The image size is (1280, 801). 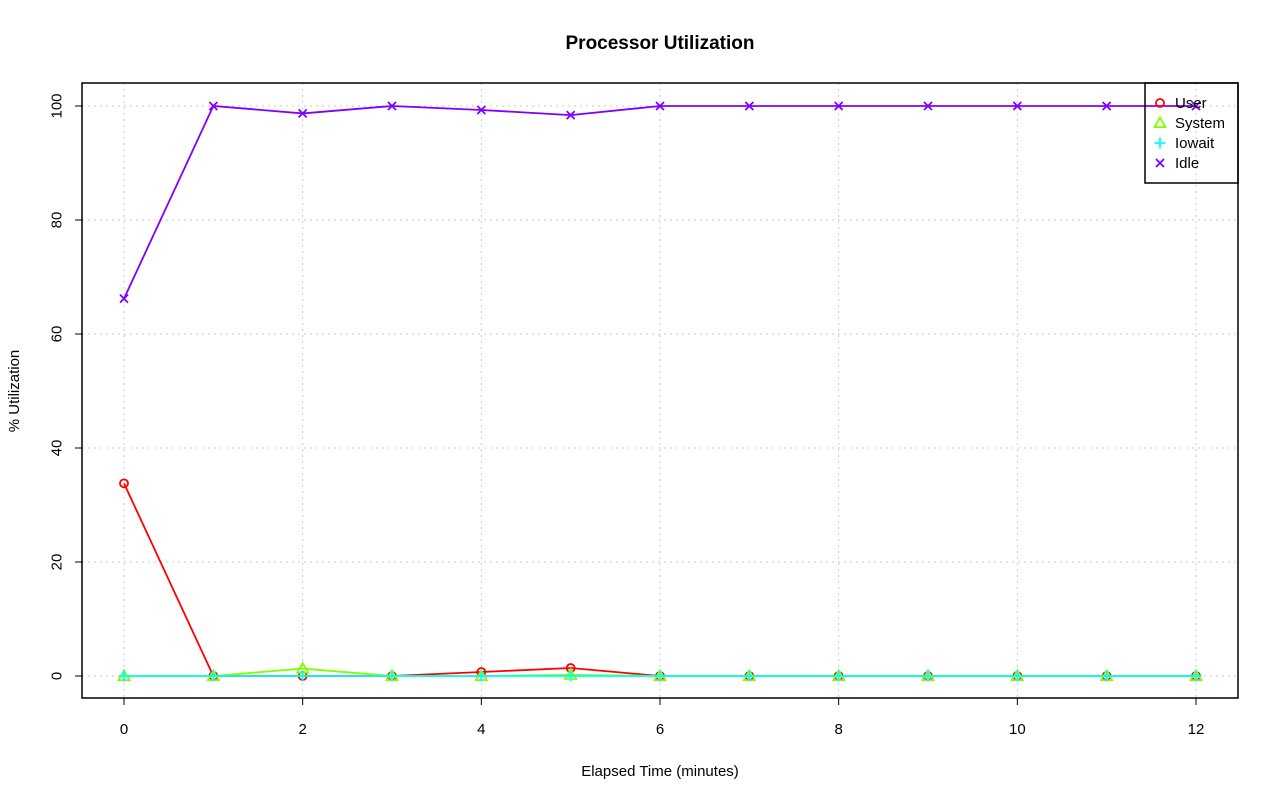 What do you see at coordinates (124, 729) in the screenshot?
I see `x-tick-label: 0` at bounding box center [124, 729].